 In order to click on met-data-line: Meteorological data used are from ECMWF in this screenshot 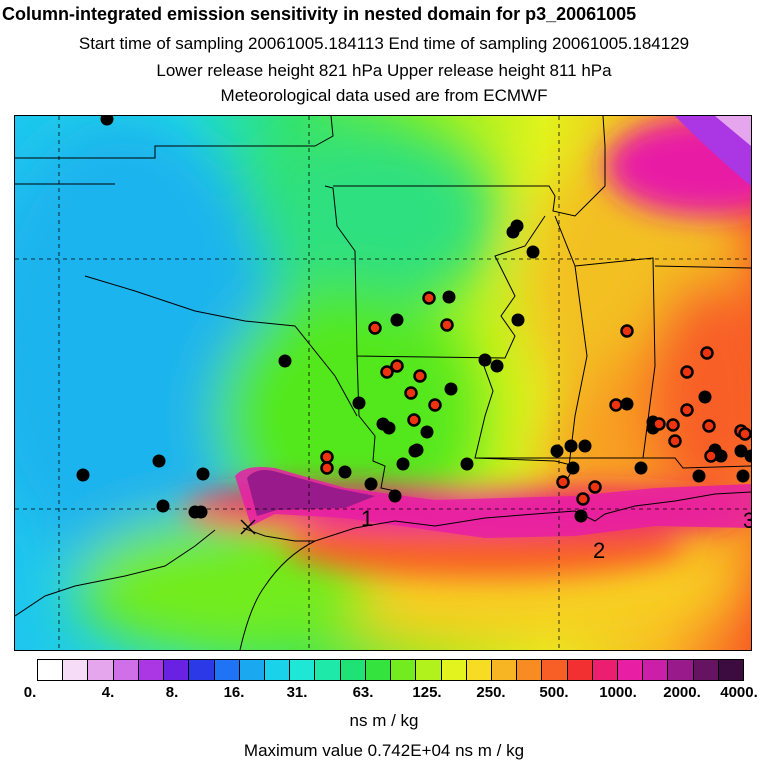, I will do `click(384, 95)`.